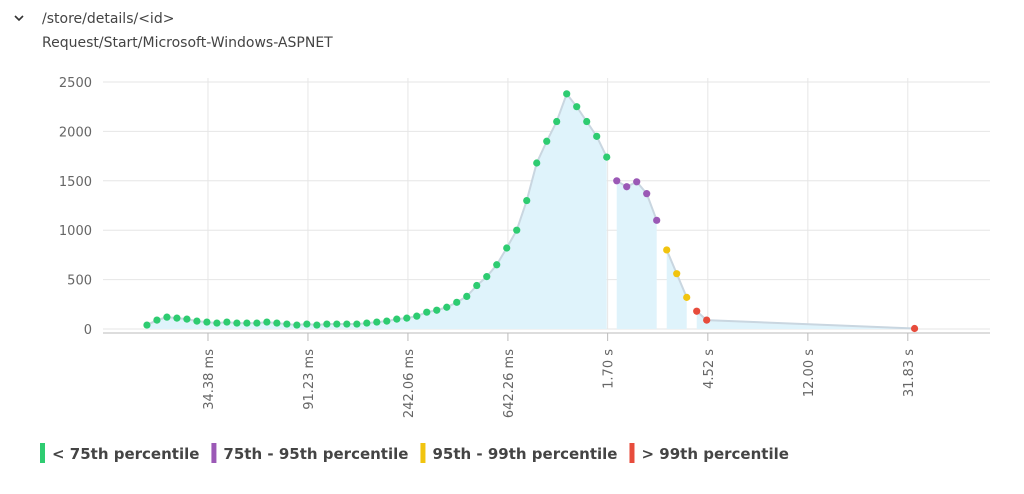 The width and height of the screenshot is (1024, 494). Describe the element at coordinates (315, 454) in the screenshot. I see `legend-label: 75th - 95th percentile` at that location.